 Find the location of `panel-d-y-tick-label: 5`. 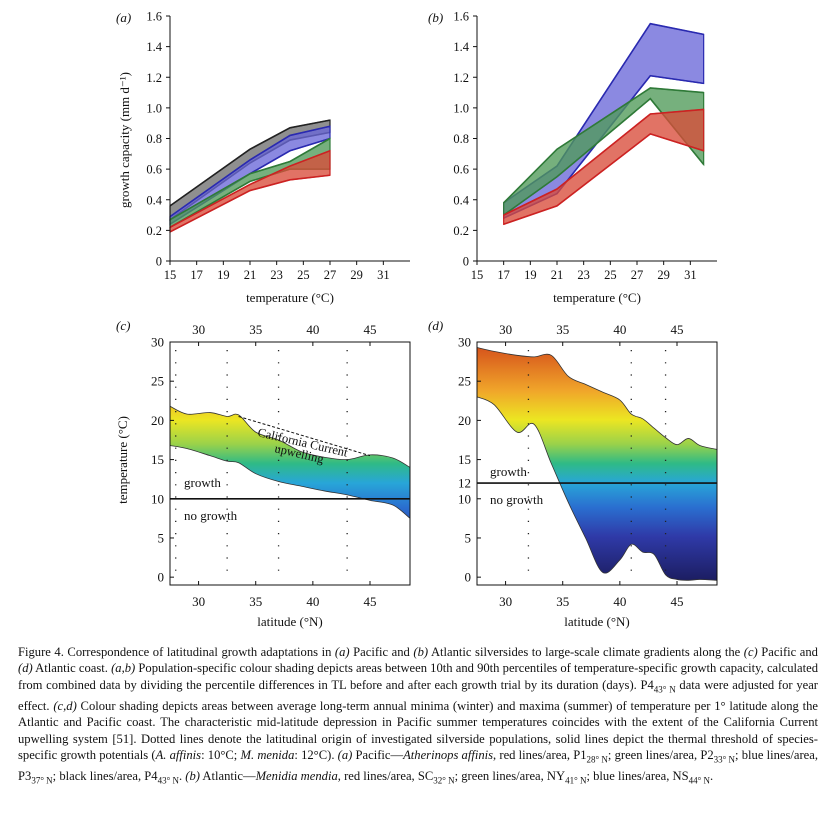

panel-d-y-tick-label: 5 is located at coordinates (468, 537).